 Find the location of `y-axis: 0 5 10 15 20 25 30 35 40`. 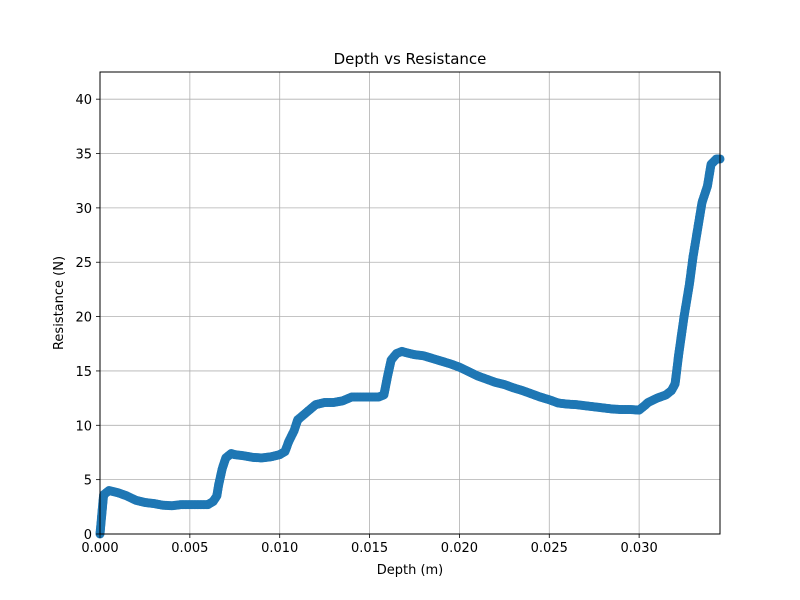

y-axis: 0 5 10 15 20 25 30 35 40 is located at coordinates (87, 318).